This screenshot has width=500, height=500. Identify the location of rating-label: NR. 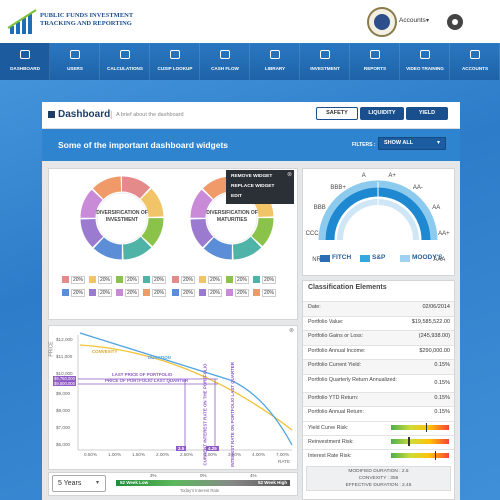
(316, 259).